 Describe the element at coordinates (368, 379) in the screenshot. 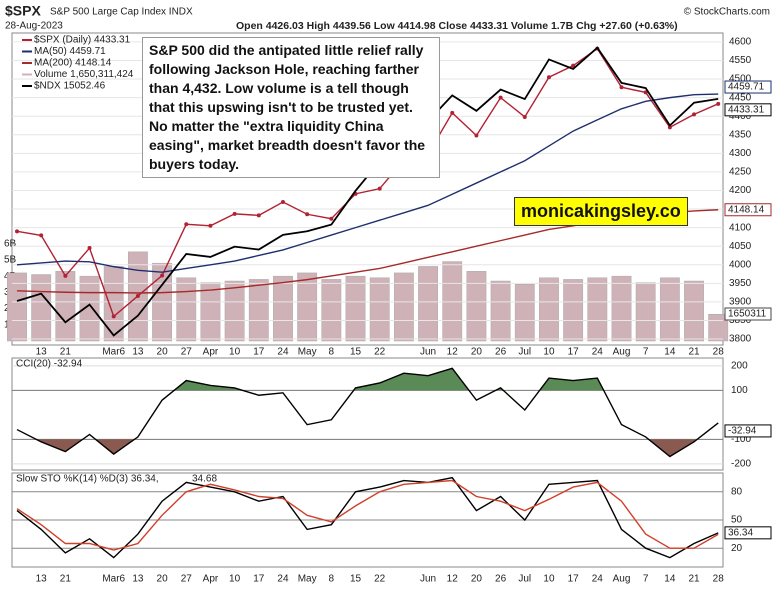

I see `cci-fill-up` at that location.